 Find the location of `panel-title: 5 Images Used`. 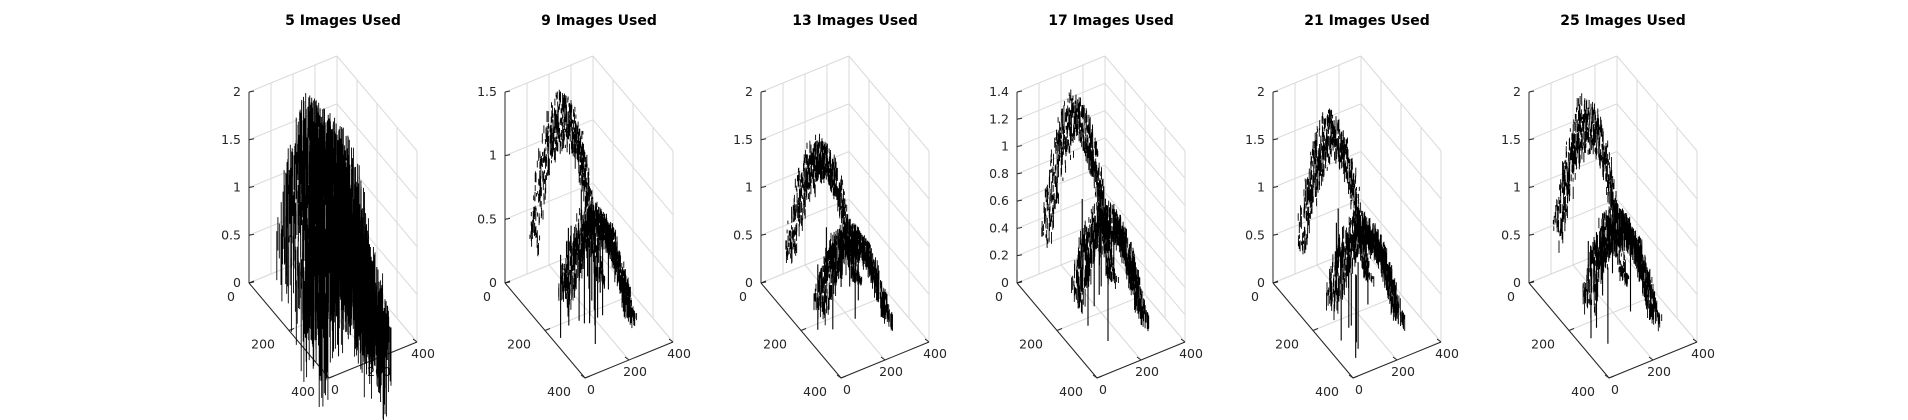

panel-title: 5 Images Used is located at coordinates (343, 21).